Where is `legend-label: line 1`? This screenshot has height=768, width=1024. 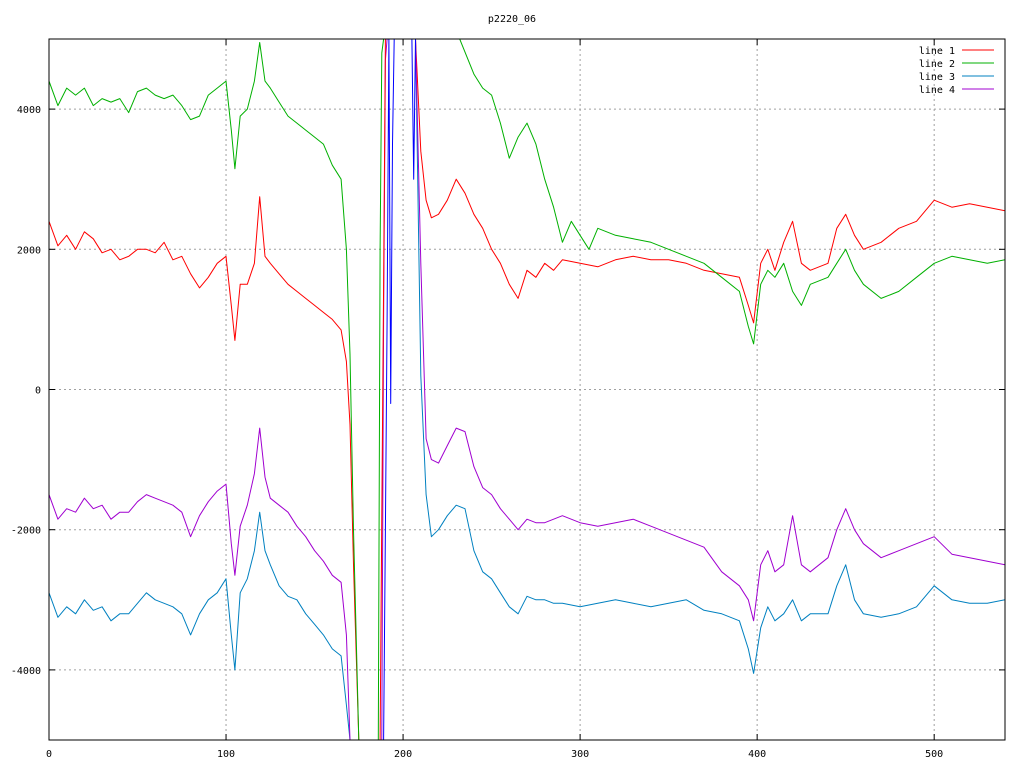
legend-label: line 1 is located at coordinates (937, 51).